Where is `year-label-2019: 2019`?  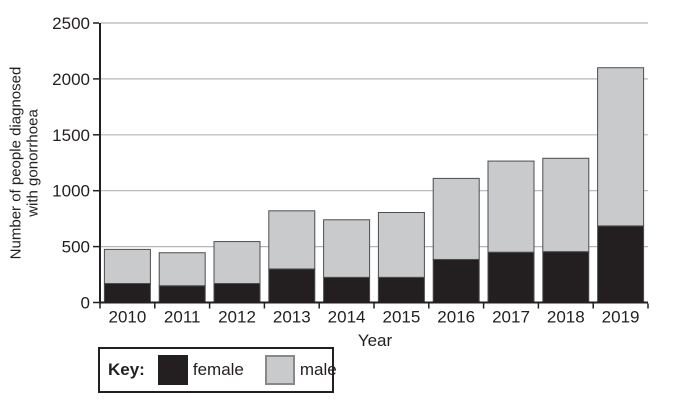
year-label-2019: 2019 is located at coordinates (621, 317).